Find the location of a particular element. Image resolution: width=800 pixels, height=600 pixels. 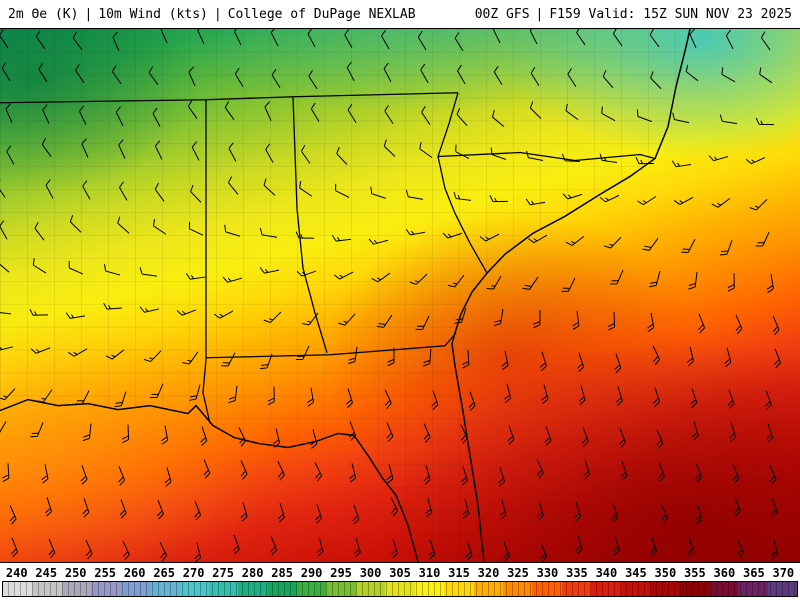

colorbar-label: 360 is located at coordinates (724, 572).